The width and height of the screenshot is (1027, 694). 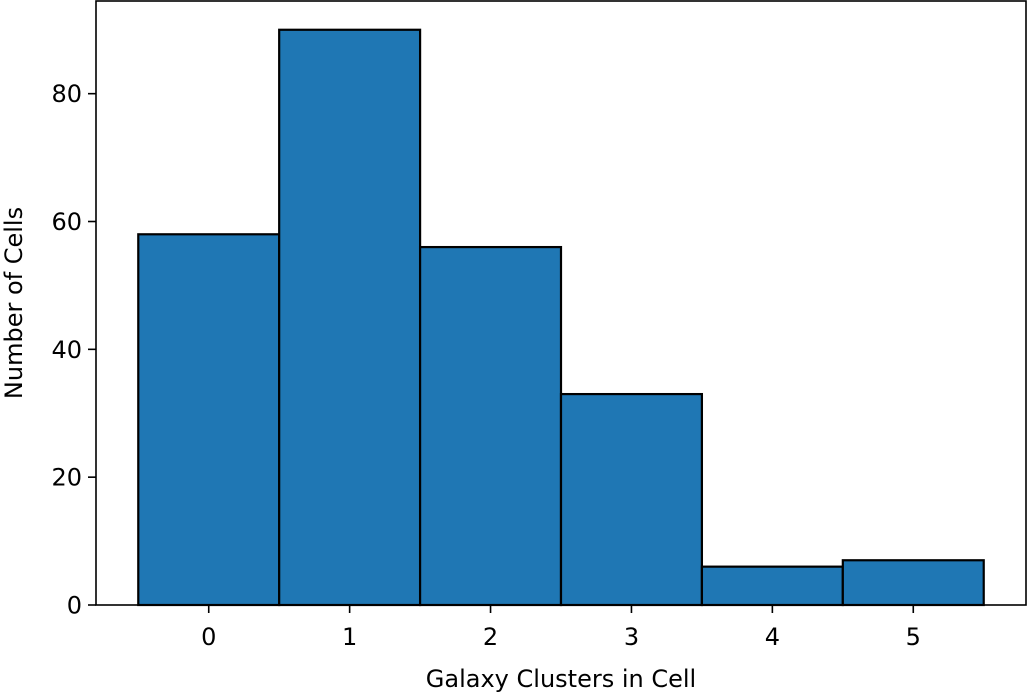 I want to click on x-axis-ticks: 0 1 2 3 4 5, so click(x=561, y=628).